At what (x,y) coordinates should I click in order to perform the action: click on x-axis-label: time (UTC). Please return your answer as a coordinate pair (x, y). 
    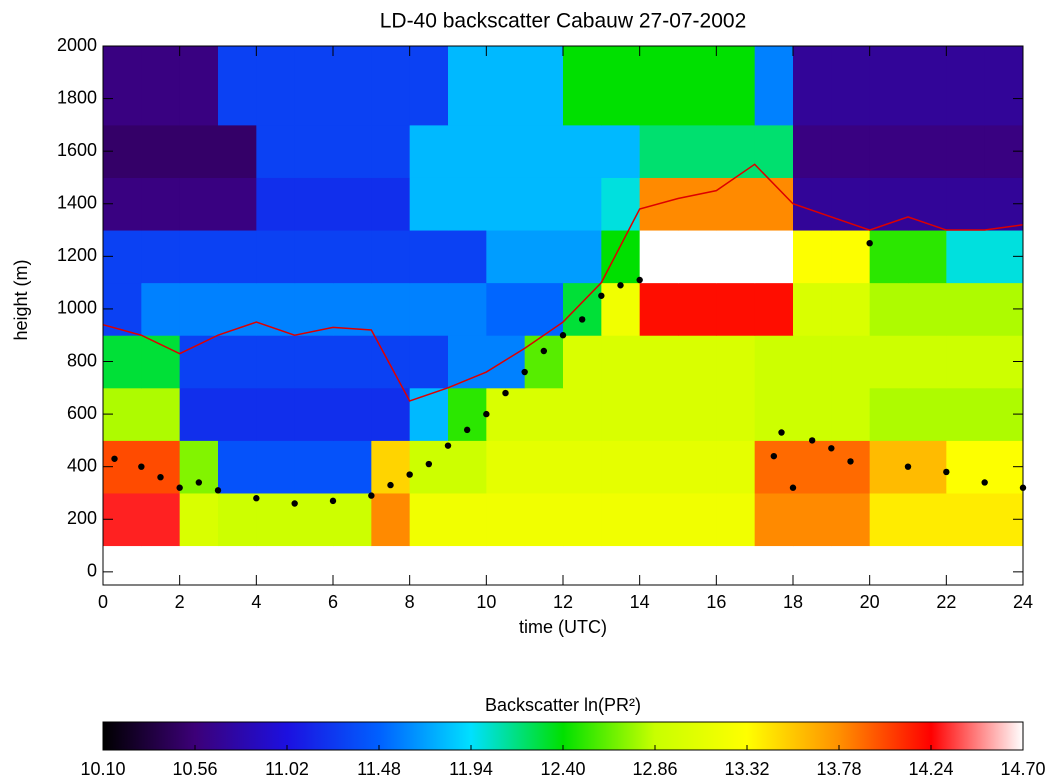
    Looking at the image, I should click on (563, 627).